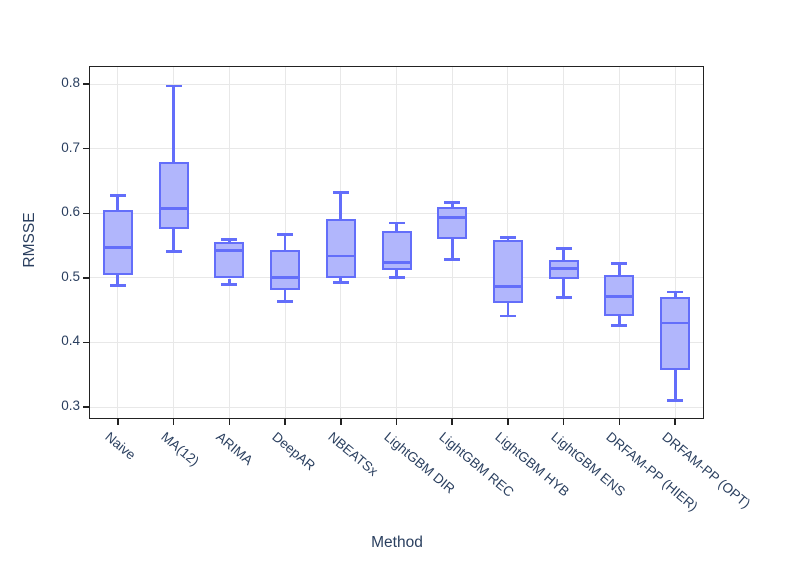 This screenshot has height=567, width=793. Describe the element at coordinates (70, 212) in the screenshot. I see `y-tick-label: 0.6` at that location.